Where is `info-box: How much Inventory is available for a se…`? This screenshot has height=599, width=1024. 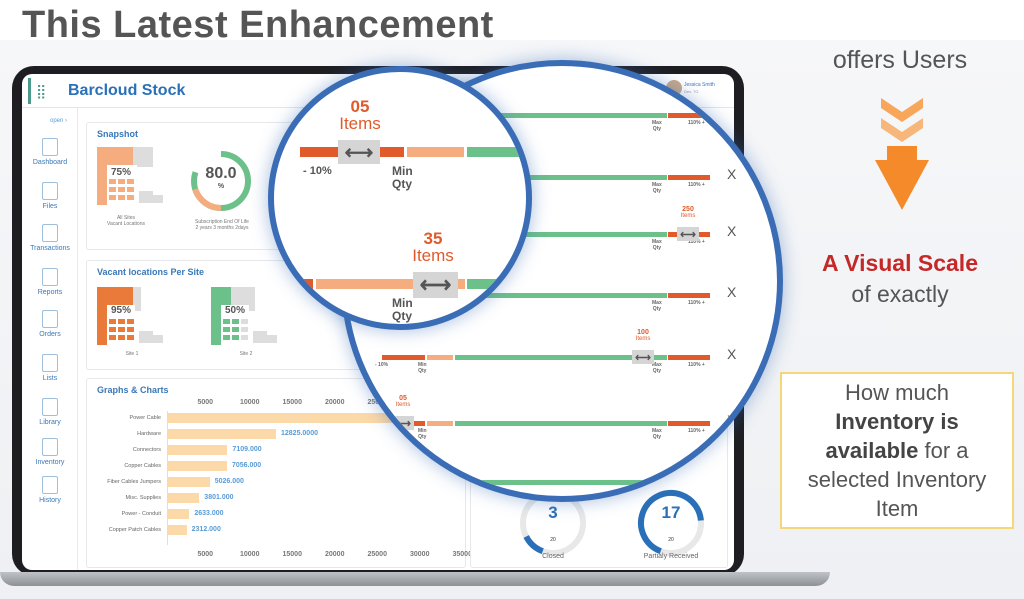
info-box: How much Inventory is available for a se… is located at coordinates (897, 450).